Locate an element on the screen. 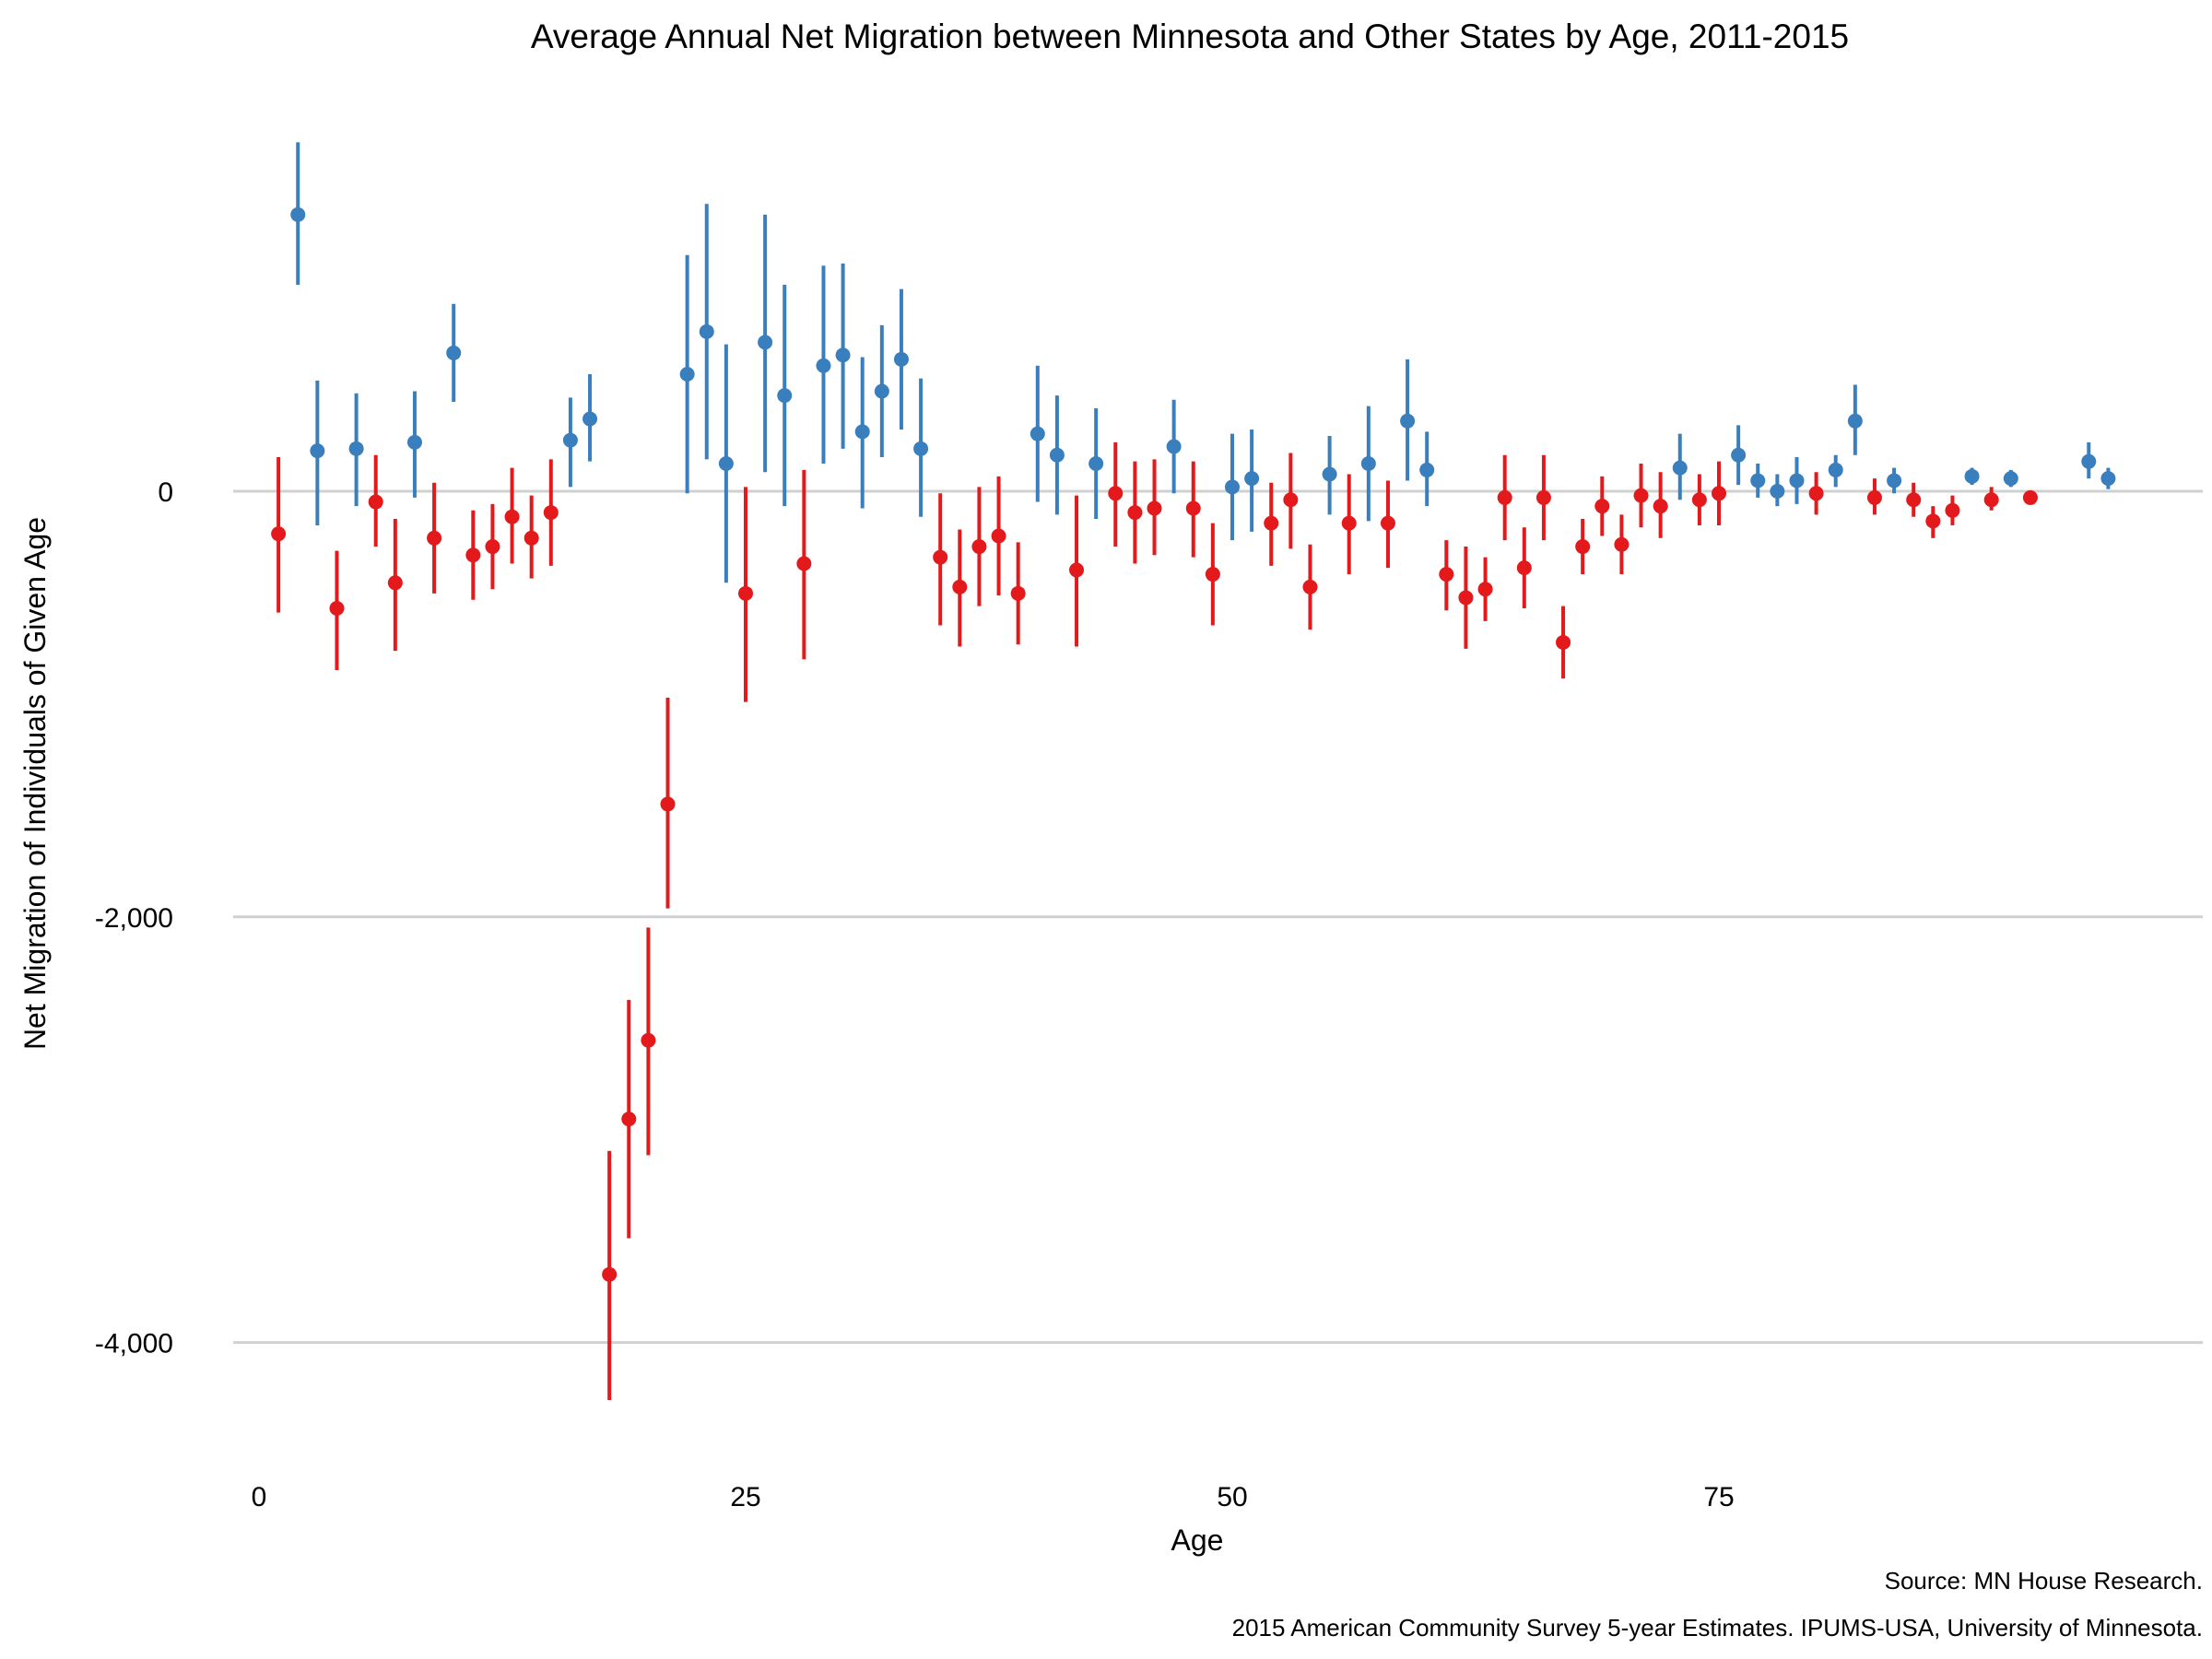 This screenshot has height=1659, width=2212. y-tick-label: -4,000 is located at coordinates (134, 1344).